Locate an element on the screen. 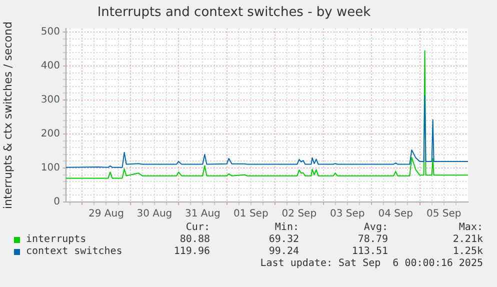  text: 113.51 is located at coordinates (370, 251).